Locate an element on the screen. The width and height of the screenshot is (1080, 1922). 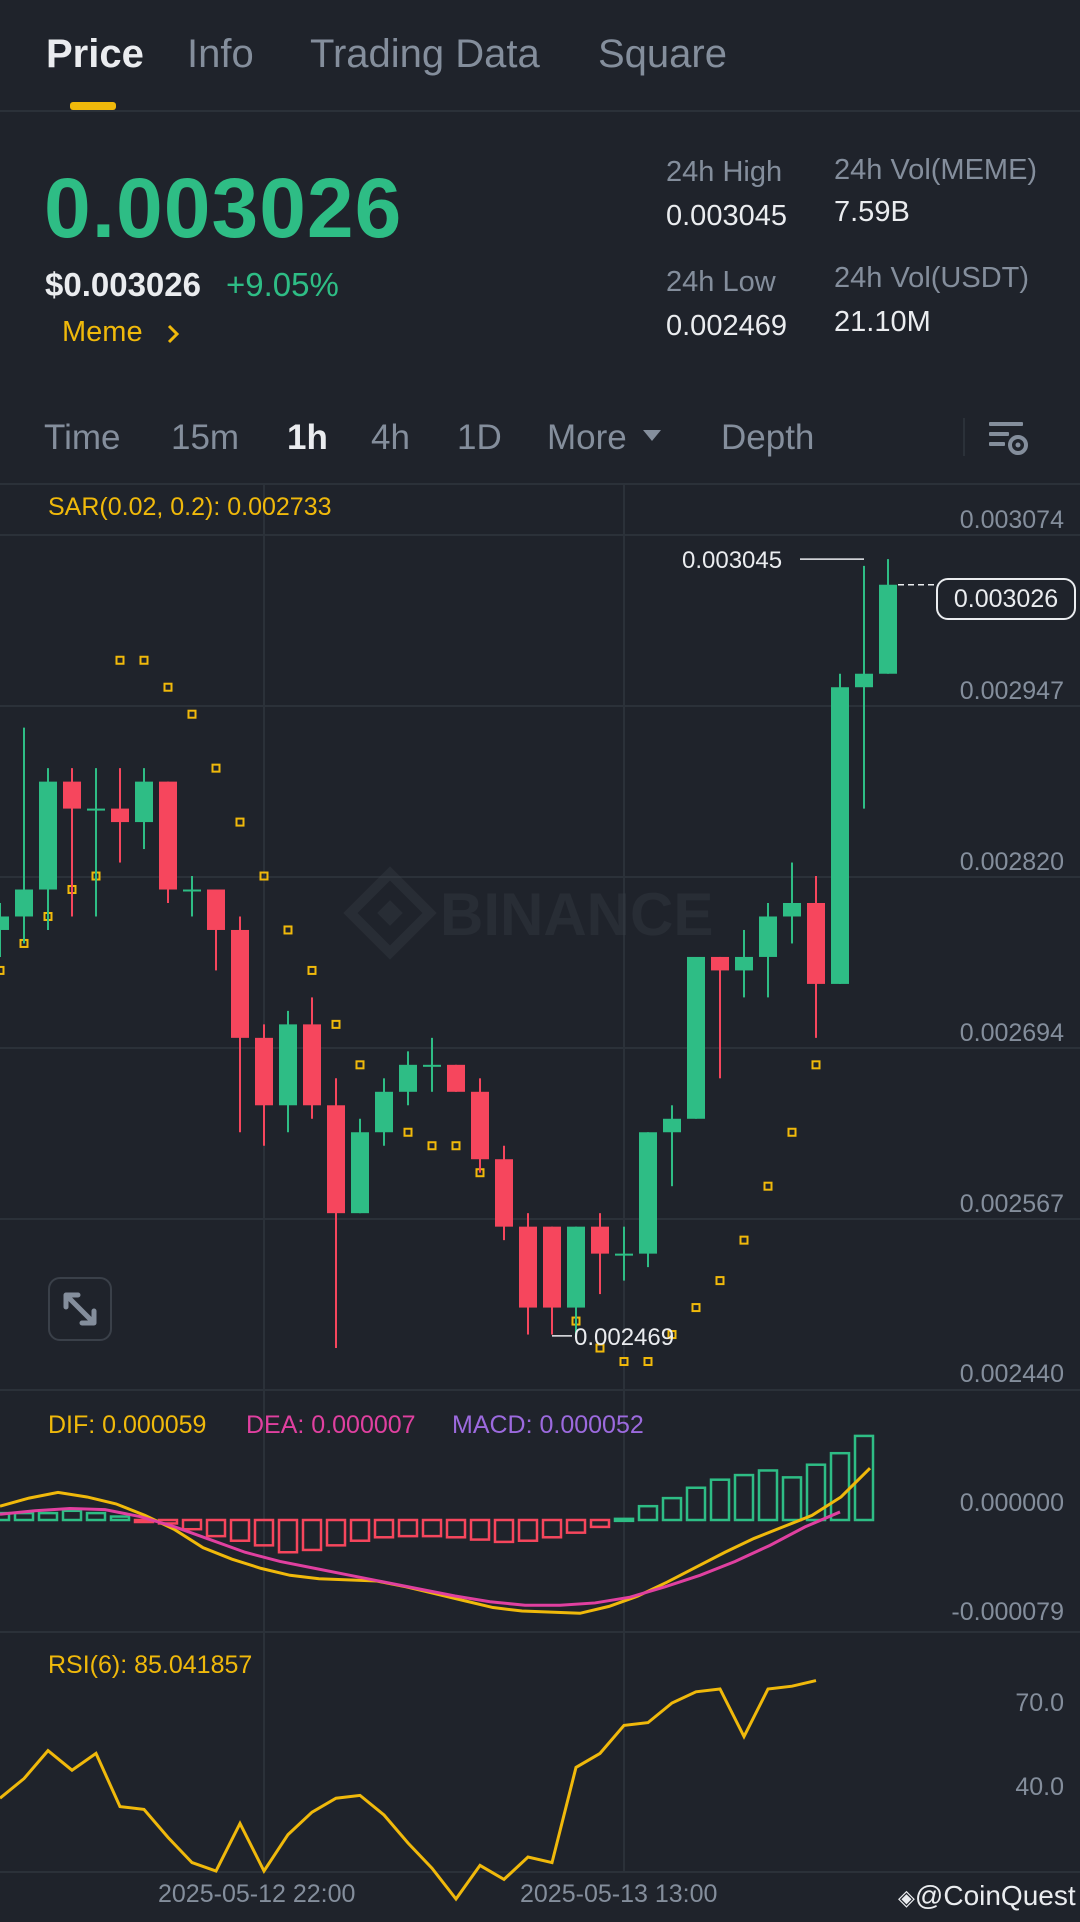
stat-high-value: 0.003045 is located at coordinates (726, 216).